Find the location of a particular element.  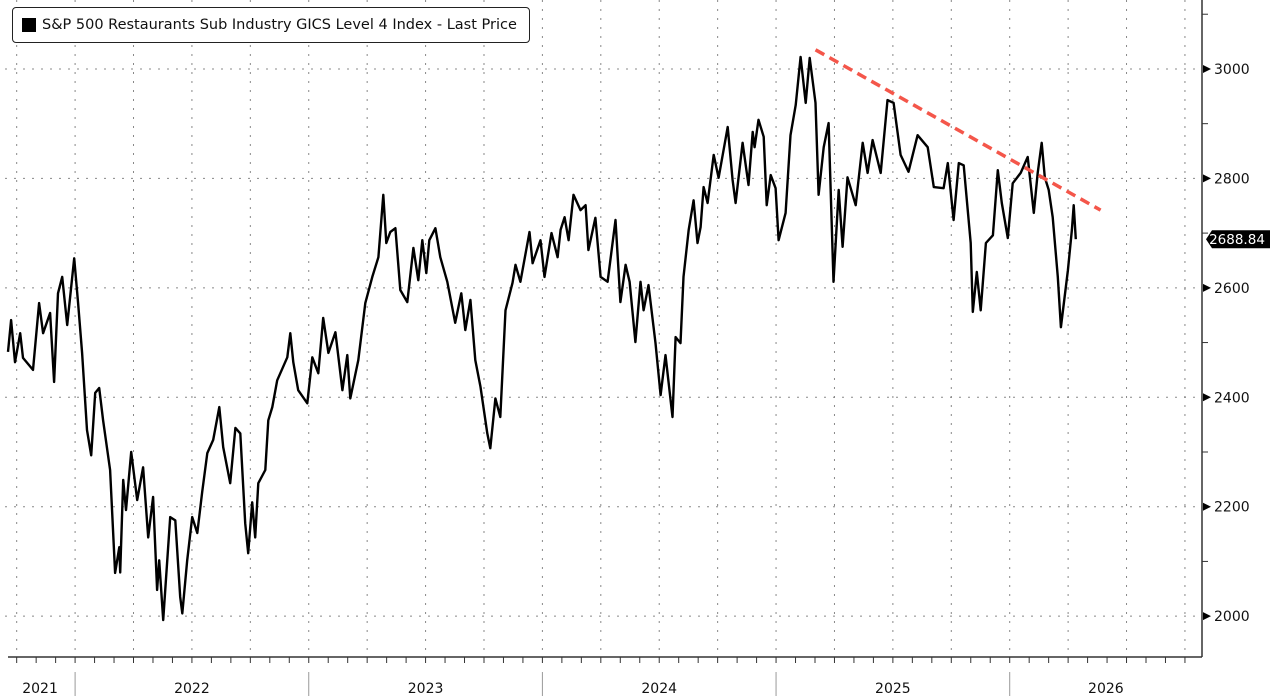

last-price-label: 2688.84 is located at coordinates (1237, 240).